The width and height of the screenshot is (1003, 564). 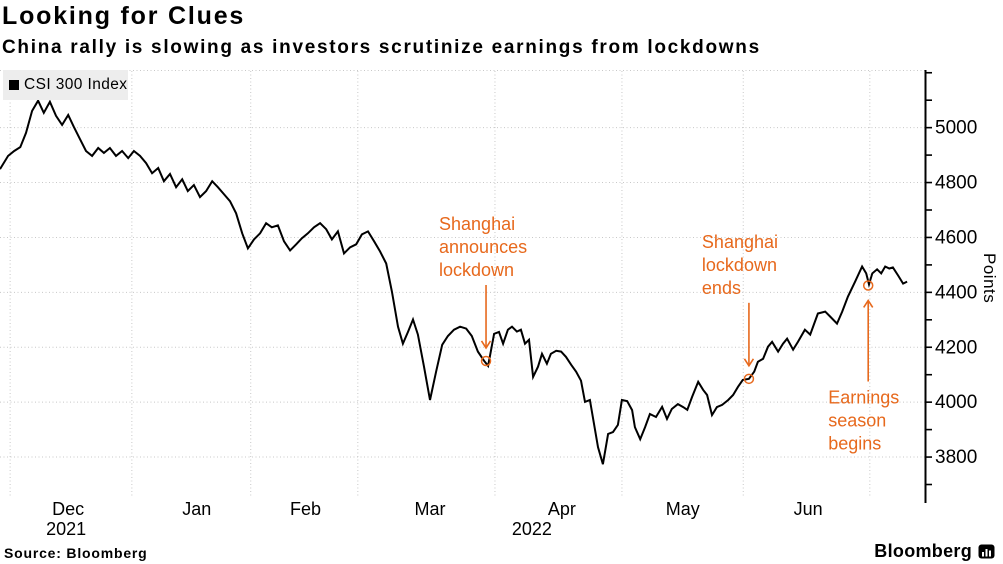 What do you see at coordinates (808, 509) in the screenshot?
I see `x-tick-label: Jun` at bounding box center [808, 509].